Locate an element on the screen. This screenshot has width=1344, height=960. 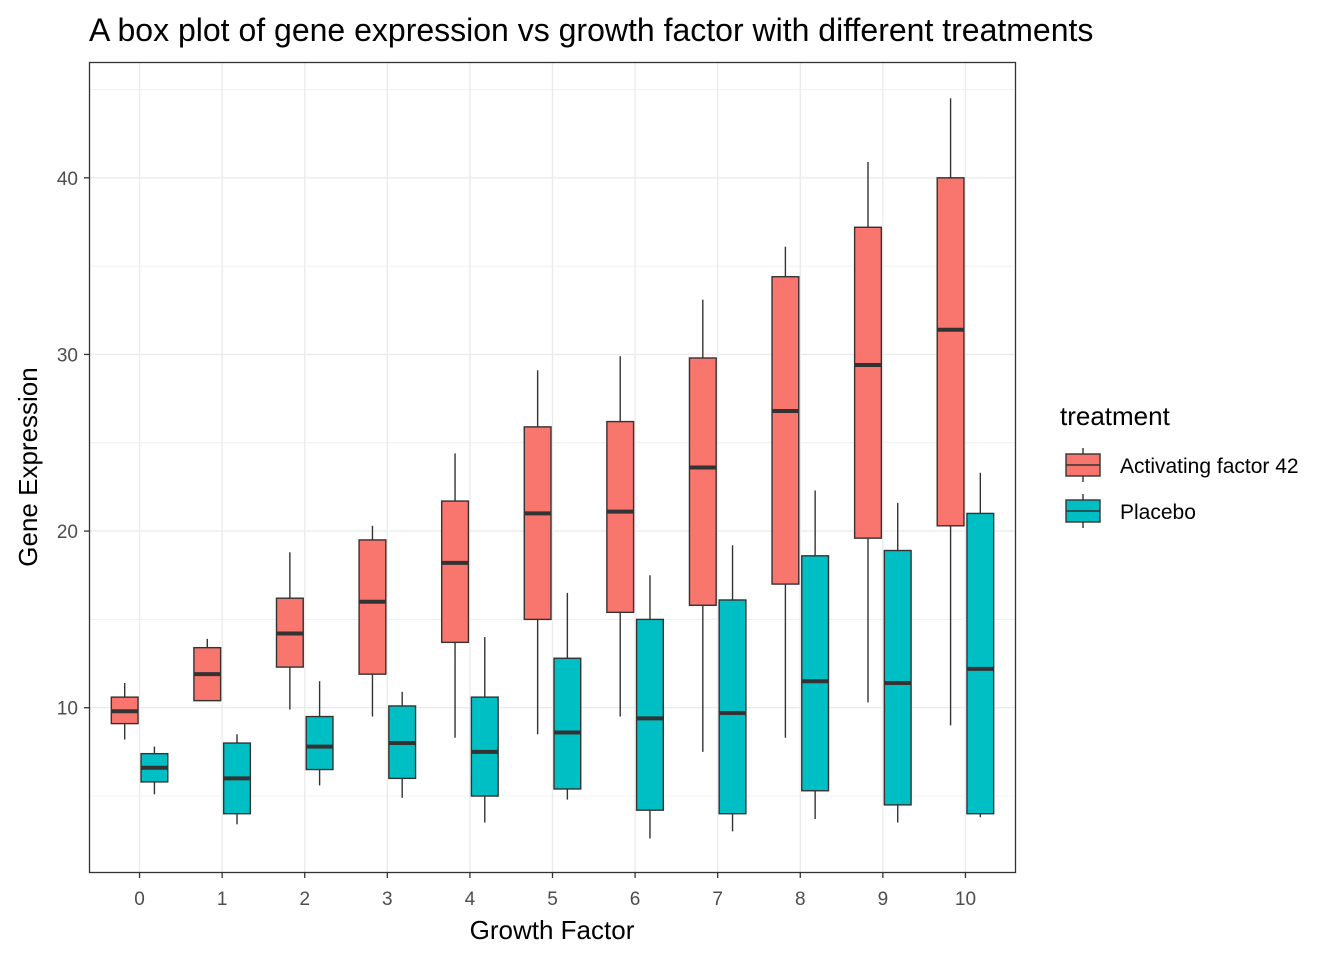
legend: treatment Activating factor 42 Placebo is located at coordinates (1179, 464).